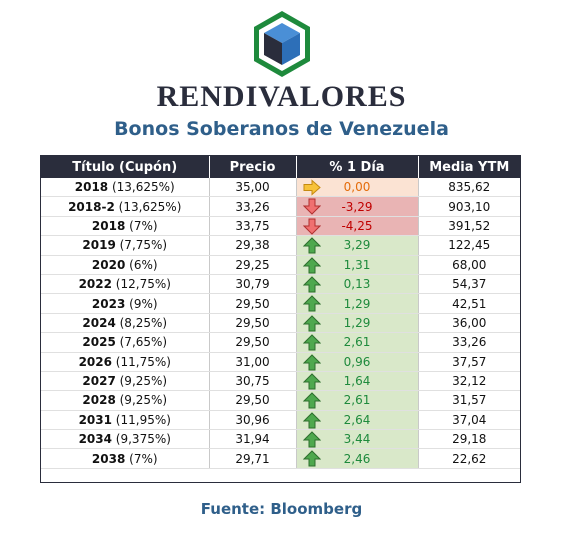 This screenshot has width=563, height=539. I want to click on table-row: 2034 (9,375%) 31,94 3,44 29,18, so click(280, 439).